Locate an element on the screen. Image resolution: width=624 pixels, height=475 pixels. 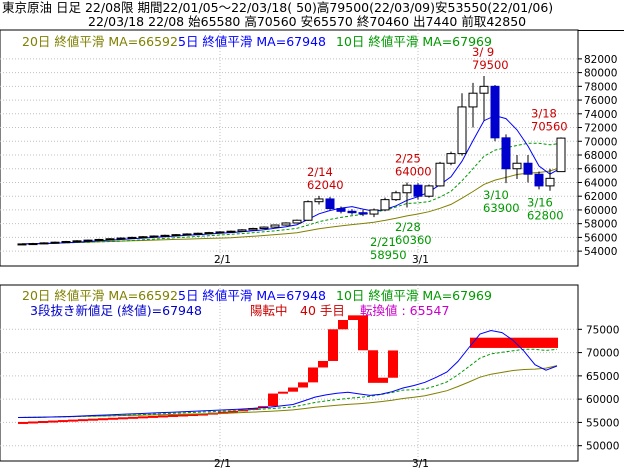
y-tick-label: 66000 is located at coordinates (600, 170).